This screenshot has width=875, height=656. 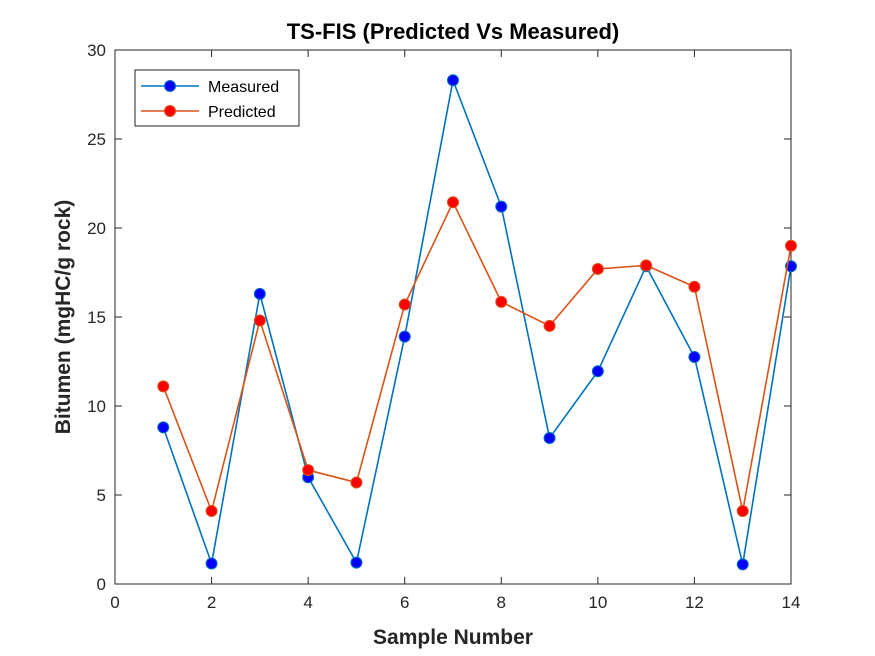 What do you see at coordinates (242, 112) in the screenshot?
I see `legend-label-predicted: Predicted` at bounding box center [242, 112].